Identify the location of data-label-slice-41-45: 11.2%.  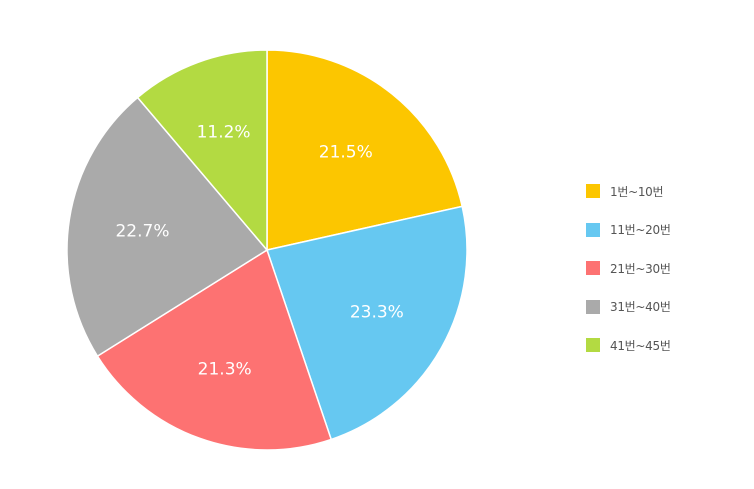
(224, 133).